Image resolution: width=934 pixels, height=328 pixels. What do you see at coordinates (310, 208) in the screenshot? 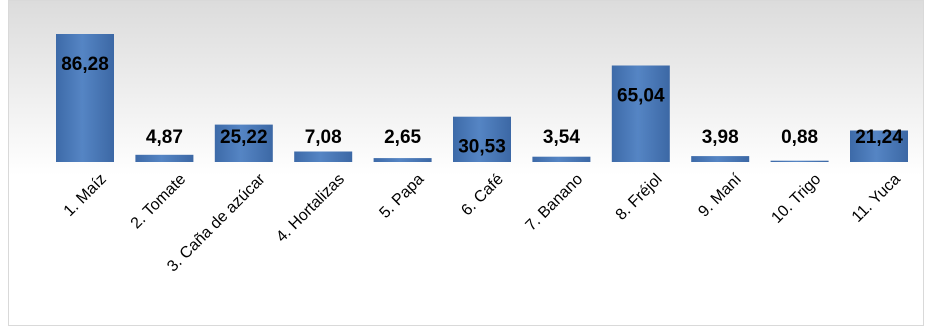
I see `category-label-4: 4. Hortalizas` at bounding box center [310, 208].